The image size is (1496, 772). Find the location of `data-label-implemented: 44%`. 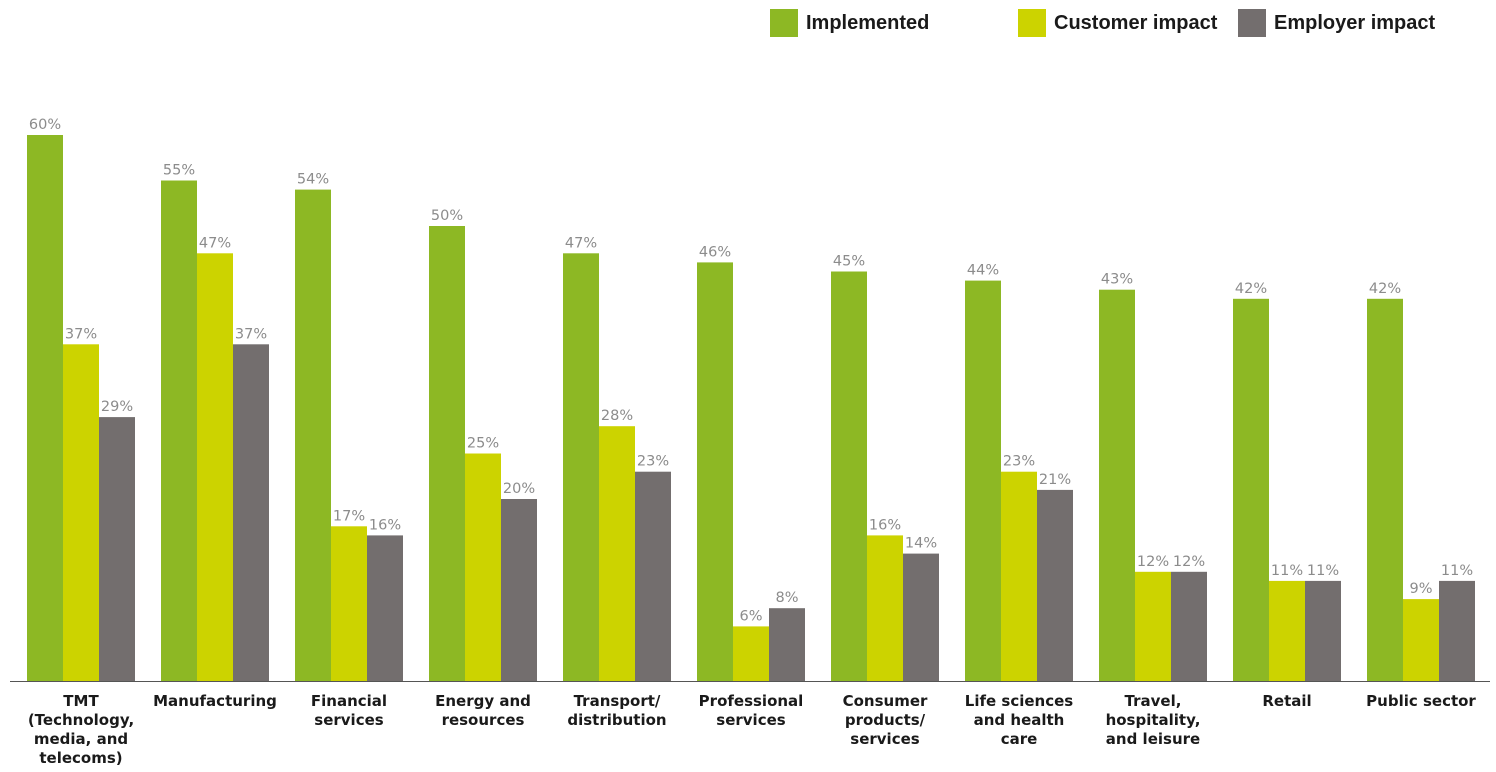

data-label-implemented: 44% is located at coordinates (983, 271).